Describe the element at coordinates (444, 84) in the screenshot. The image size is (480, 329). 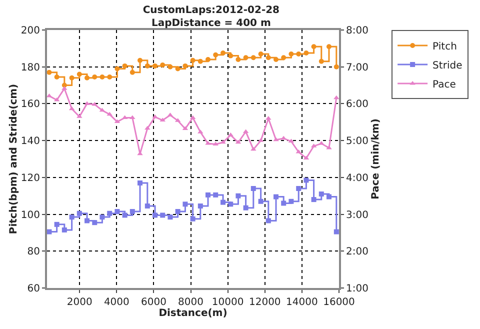
I see `legend-label: Pace` at that location.